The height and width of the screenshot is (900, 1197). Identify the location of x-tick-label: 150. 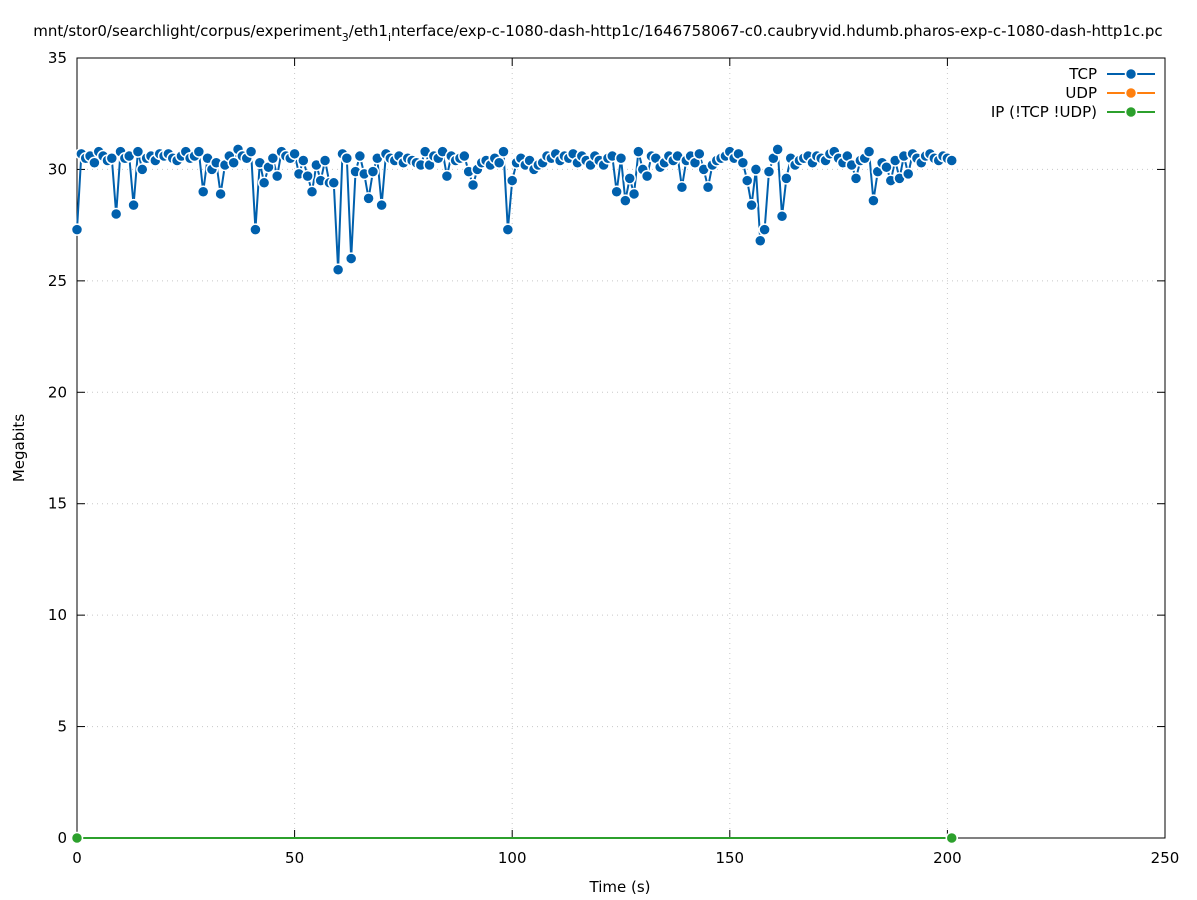
(729, 858).